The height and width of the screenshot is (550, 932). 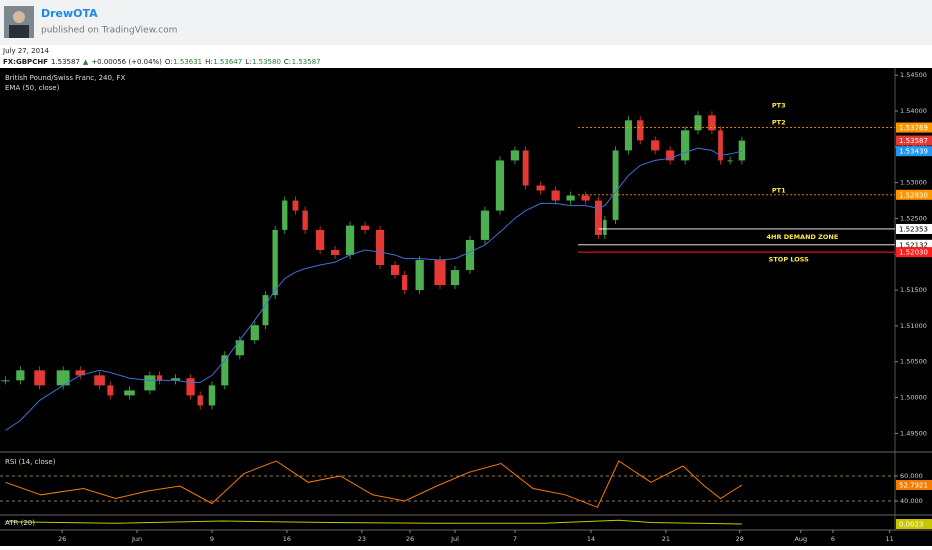 I want to click on x-tick-label: Aug, so click(x=800, y=539).